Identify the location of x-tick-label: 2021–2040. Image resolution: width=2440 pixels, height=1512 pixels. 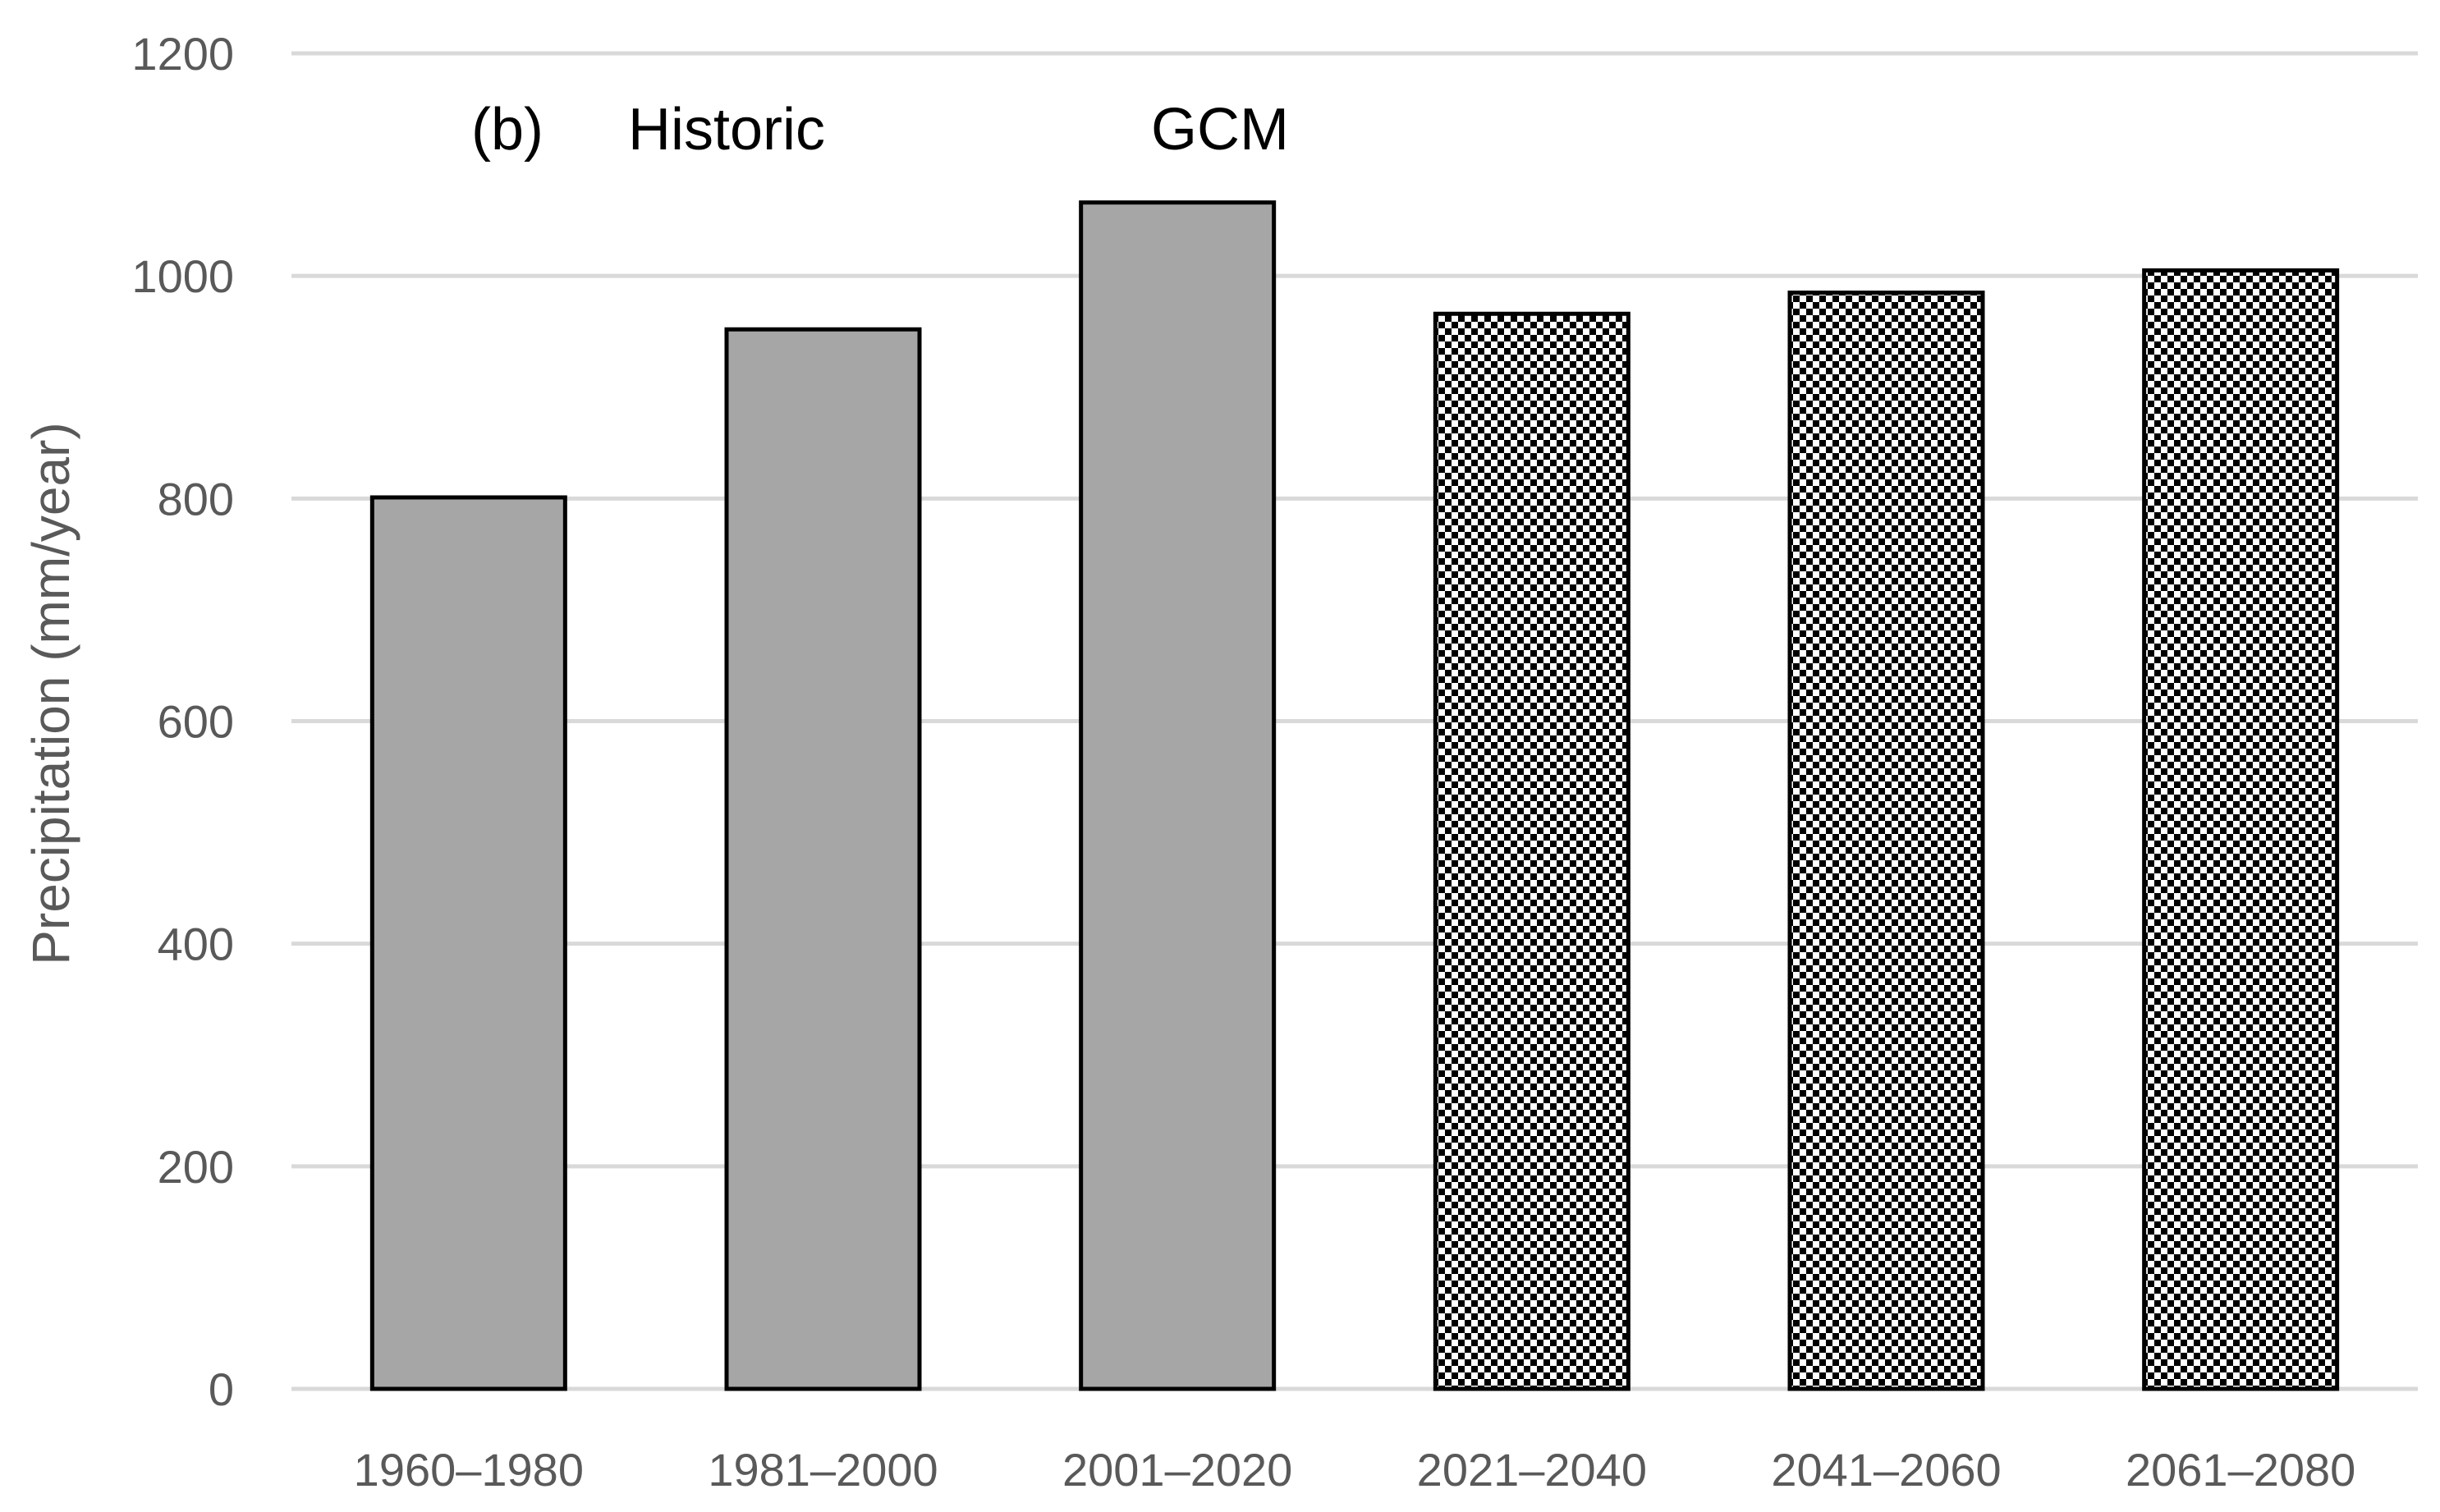
(1532, 1470).